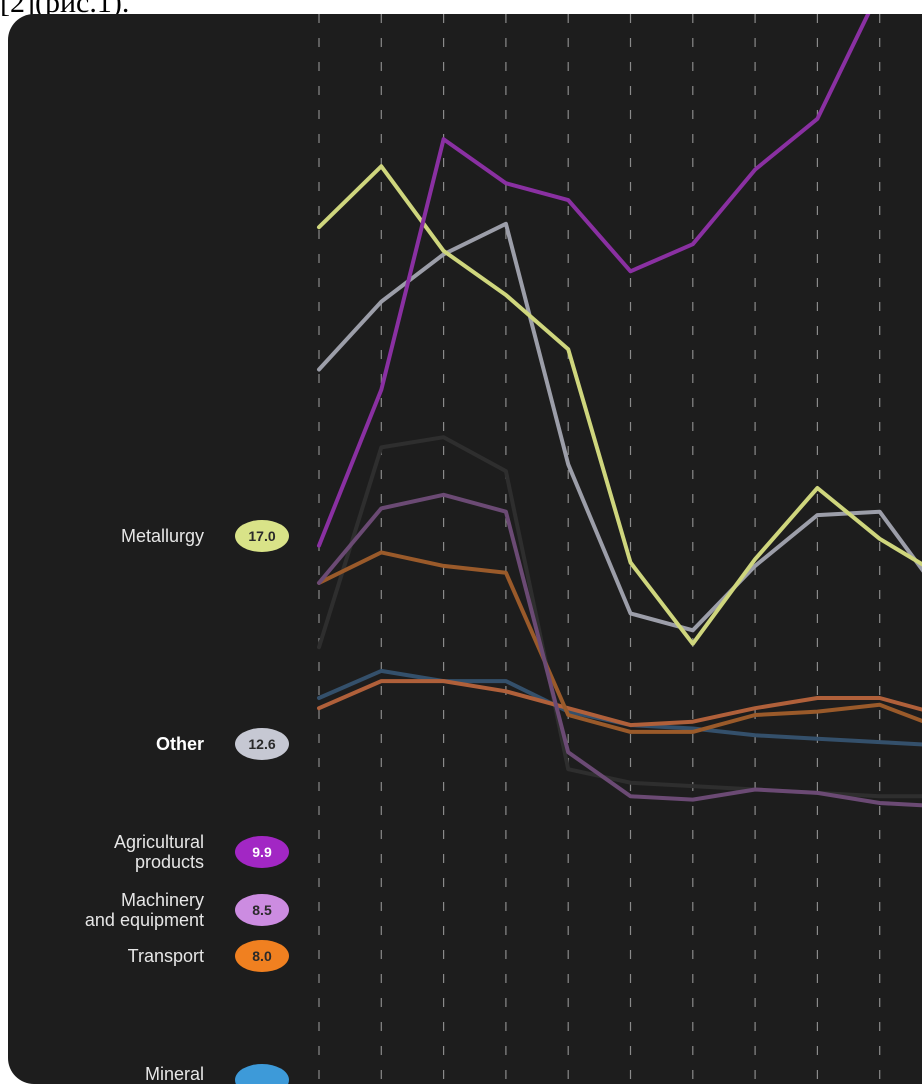  What do you see at coordinates (159, 852) in the screenshot?
I see `series-label-2: Agricultural products` at bounding box center [159, 852].